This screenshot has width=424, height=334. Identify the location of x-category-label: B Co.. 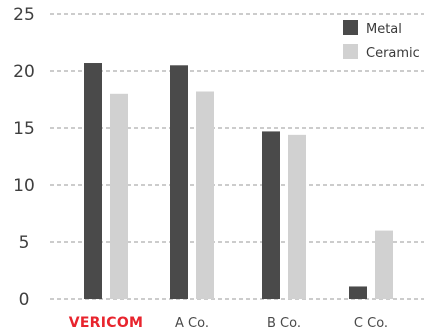
(284, 323).